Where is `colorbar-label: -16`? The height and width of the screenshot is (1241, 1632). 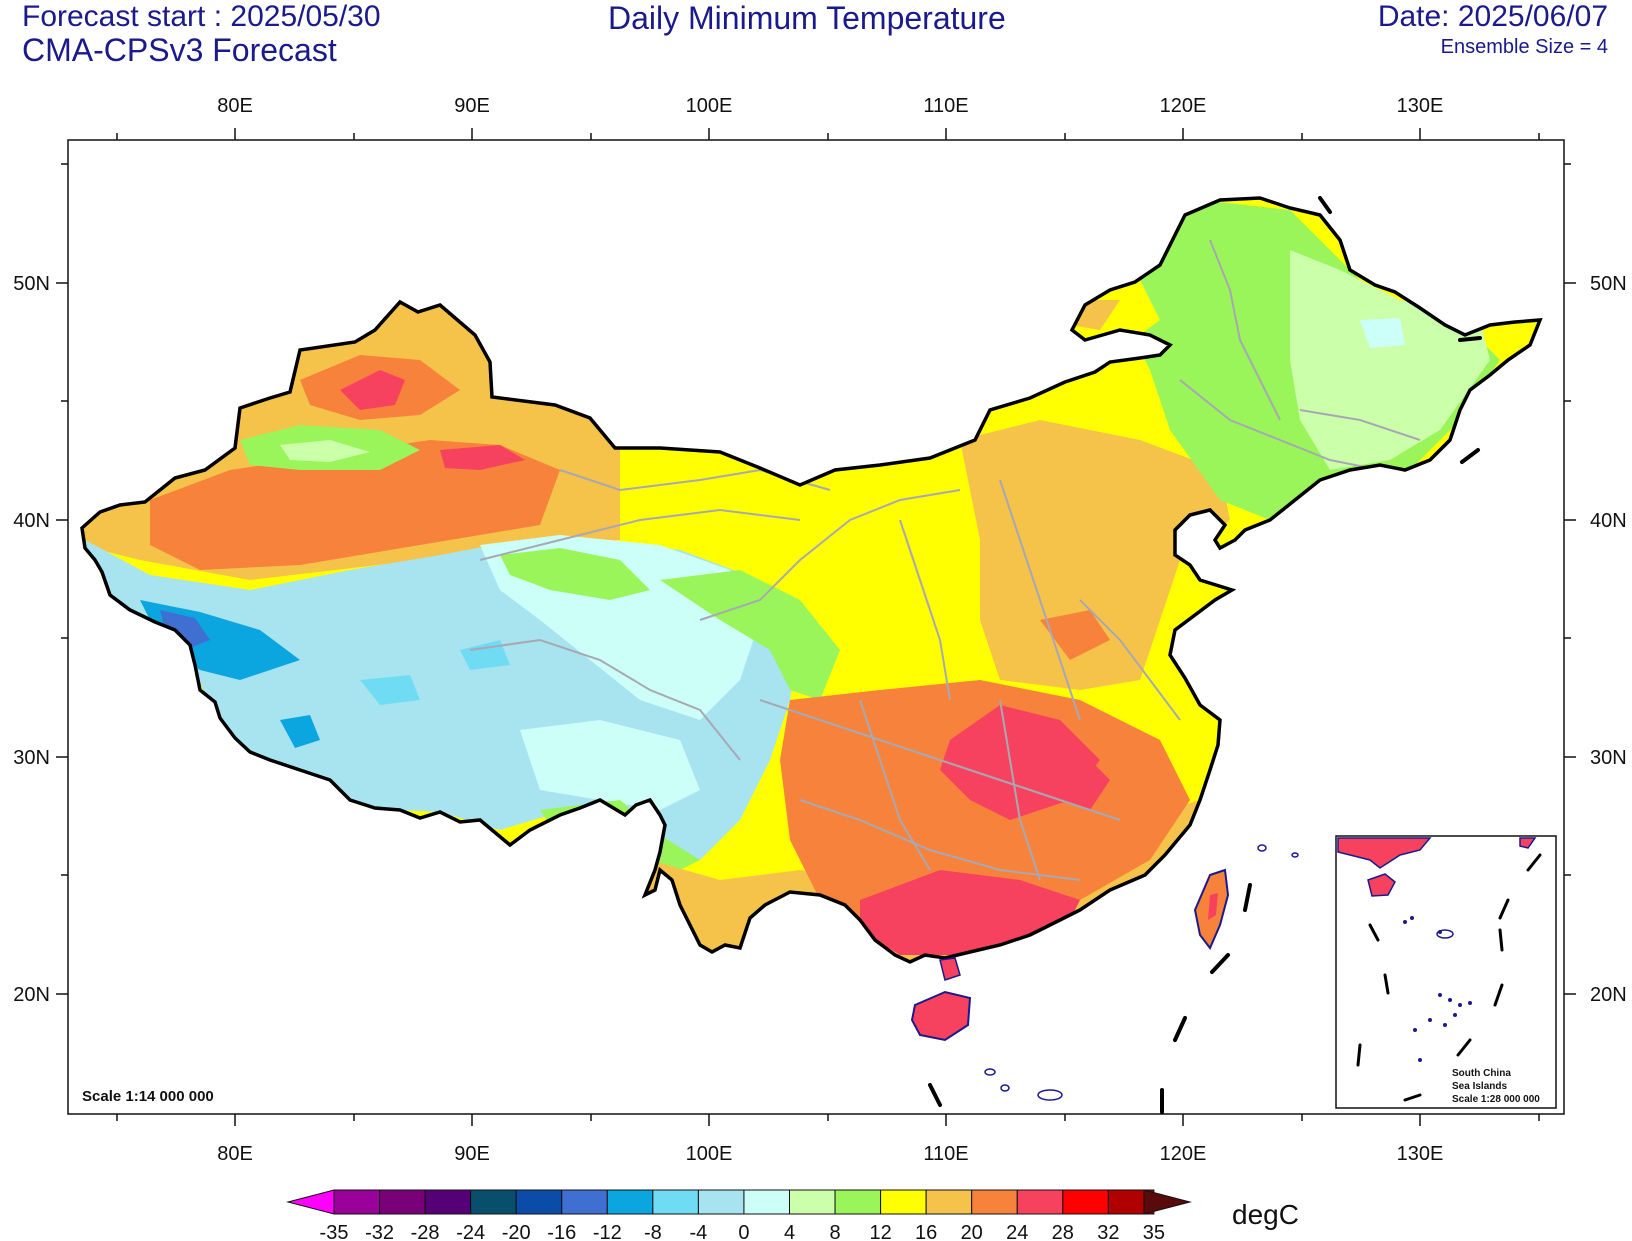
colorbar-label: -16 is located at coordinates (561, 1231).